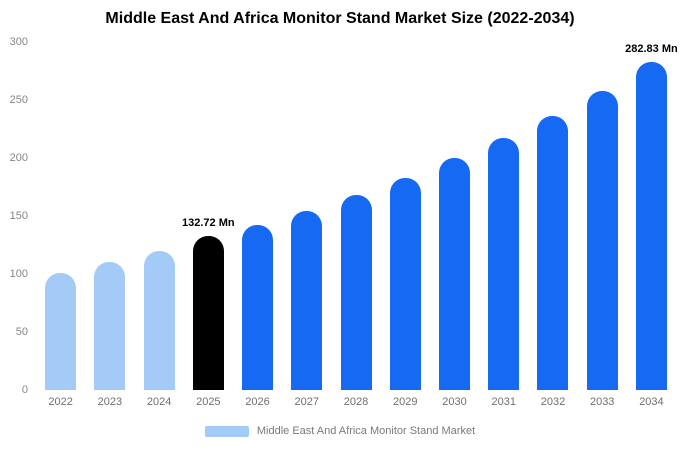  Describe the element at coordinates (258, 307) in the screenshot. I see `bar-2026` at that location.